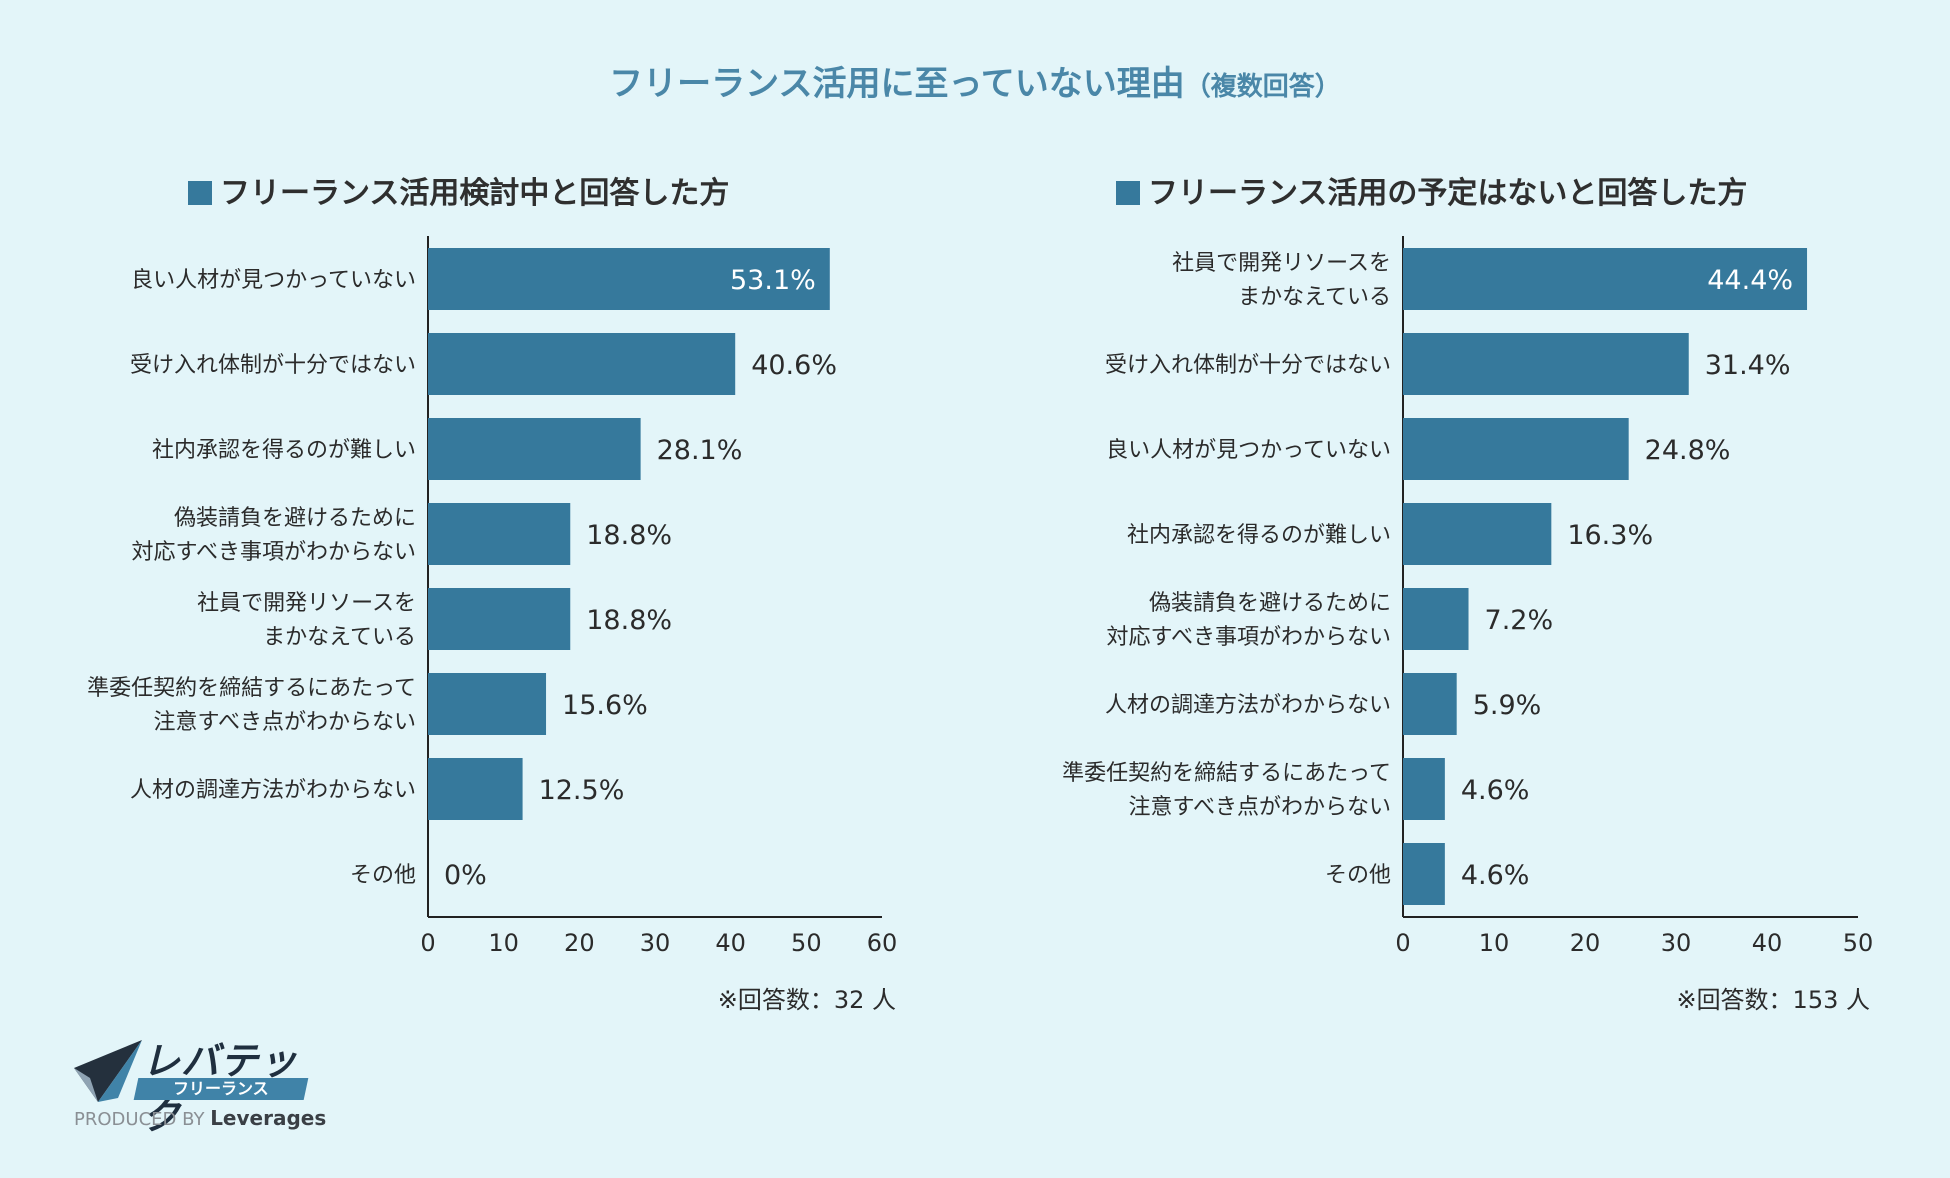 This screenshot has width=1950, height=1178. Describe the element at coordinates (1248, 365) in the screenshot. I see `right-category-label: 受け入れ体制が十分ではない` at that location.